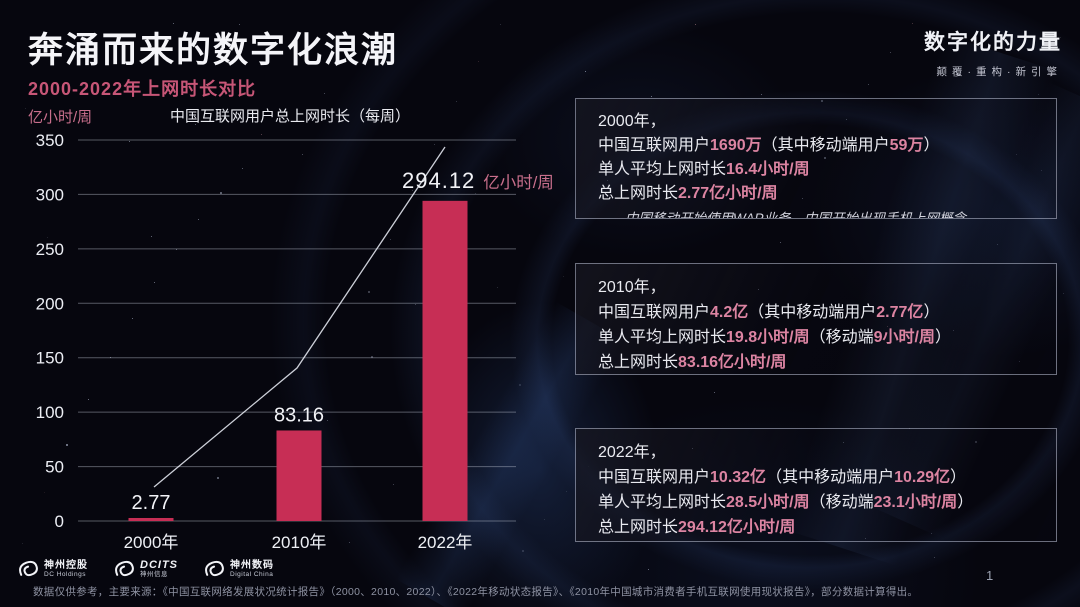 The width and height of the screenshot is (1080, 607). What do you see at coordinates (990, 575) in the screenshot?
I see `page-number: 1` at bounding box center [990, 575].